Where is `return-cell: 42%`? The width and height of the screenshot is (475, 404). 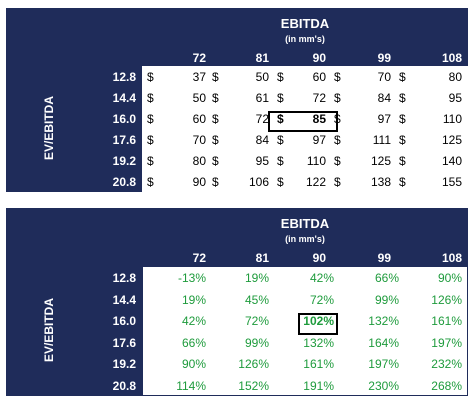 return-cell: 42% is located at coordinates (193, 321).